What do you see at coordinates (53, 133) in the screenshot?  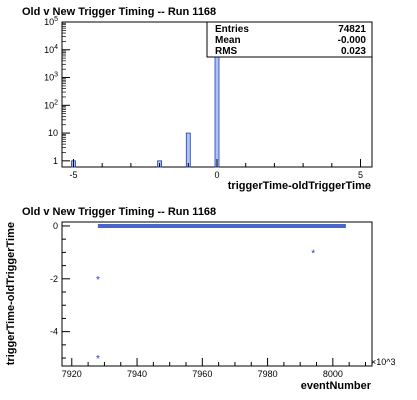 I see `chart1-y-tick-label: 10` at bounding box center [53, 133].